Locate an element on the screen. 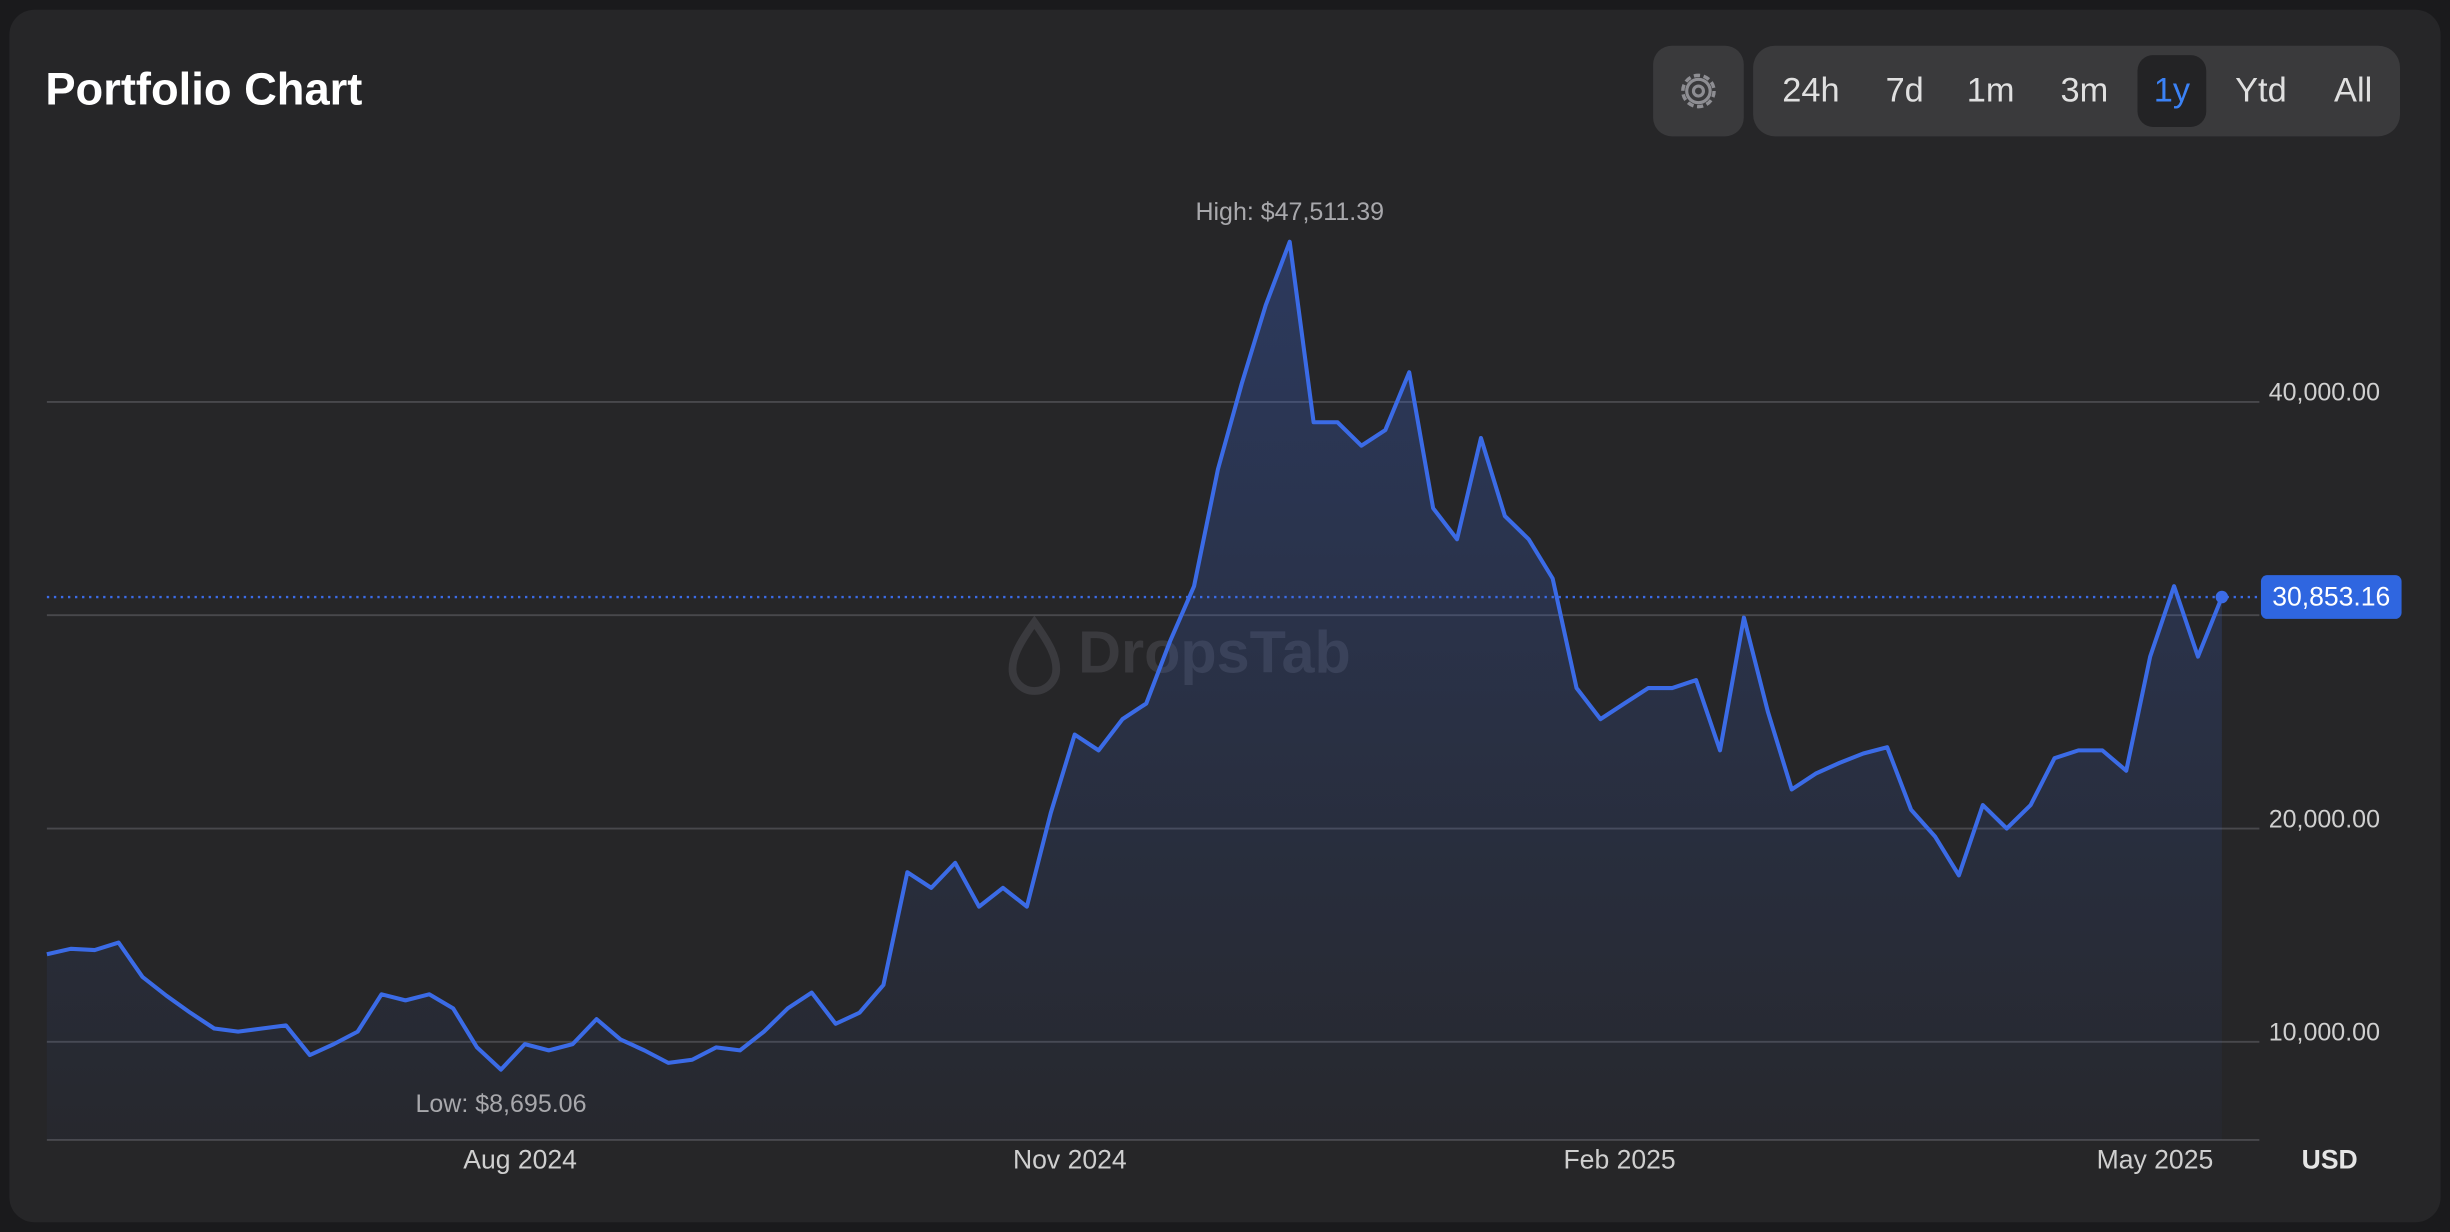 Image resolution: width=2450 pixels, height=1232 pixels. range-button: 3m is located at coordinates (2085, 91).